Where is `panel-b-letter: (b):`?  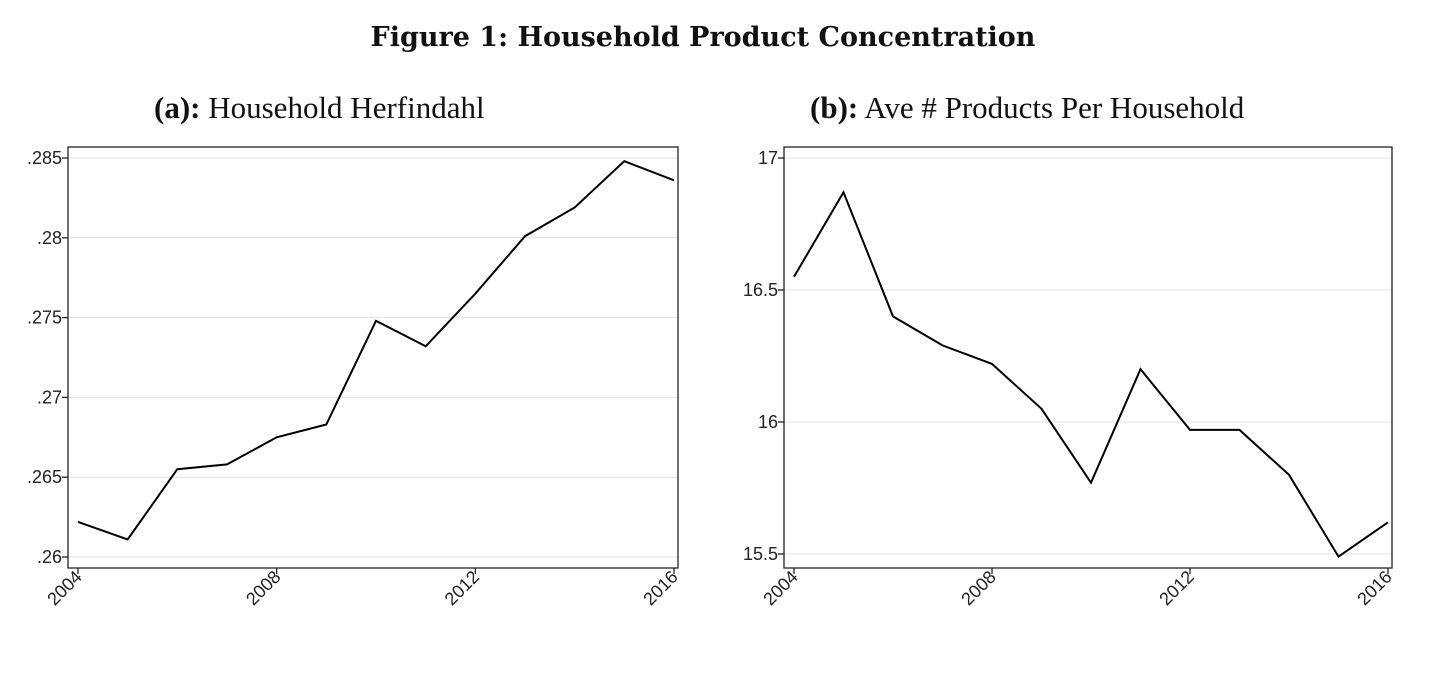 panel-b-letter: (b): is located at coordinates (834, 107).